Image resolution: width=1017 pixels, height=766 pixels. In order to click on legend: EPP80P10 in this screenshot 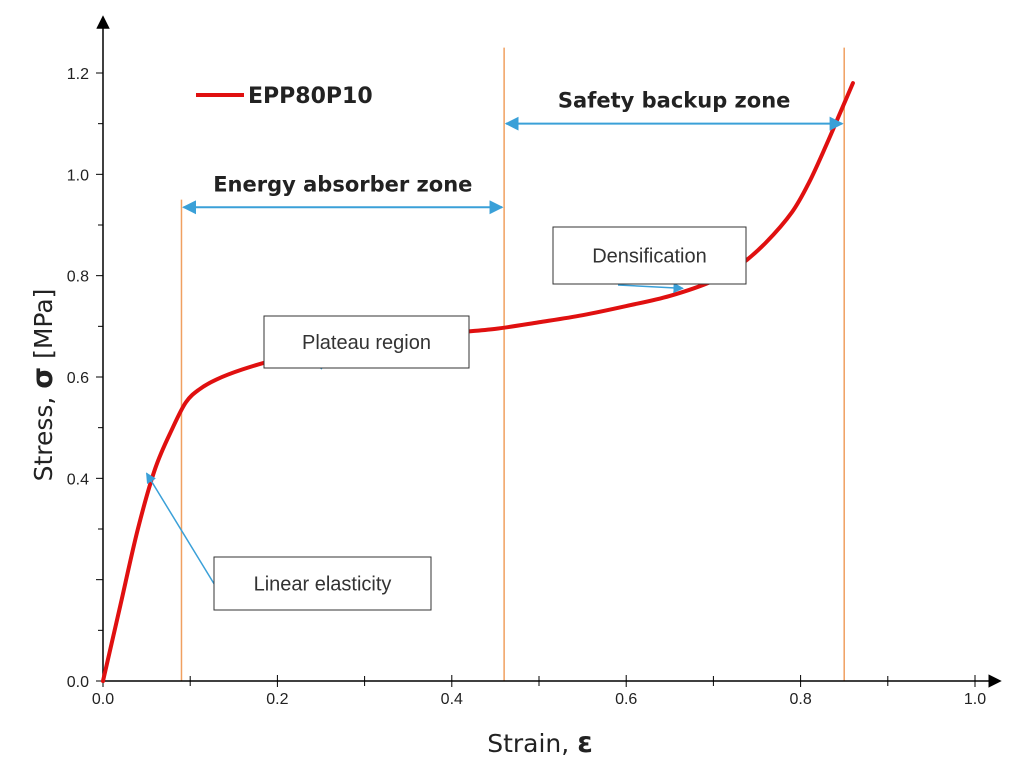, I will do `click(284, 96)`.